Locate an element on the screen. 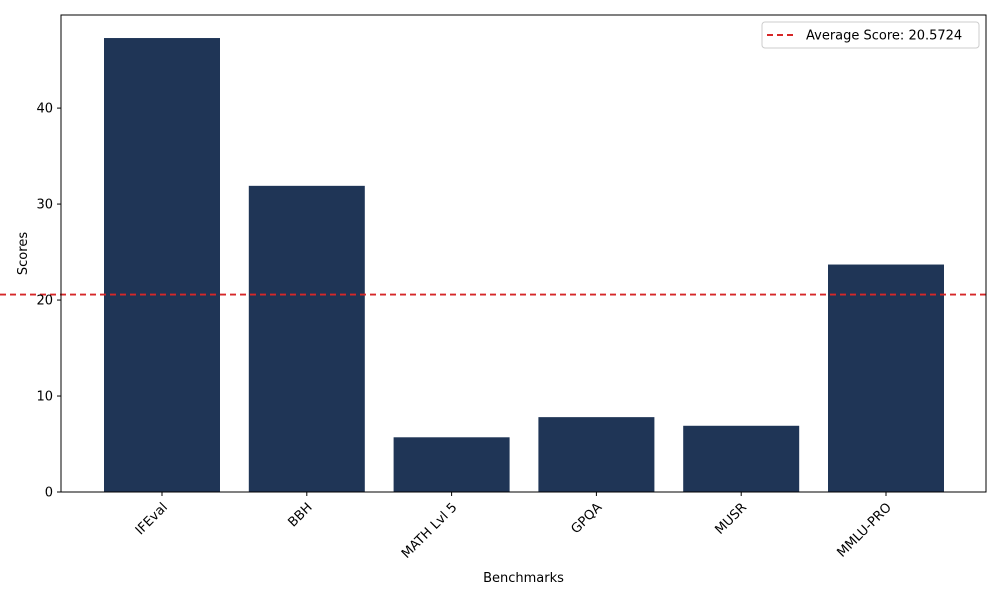 The image size is (1000, 600). legend-box is located at coordinates (870, 35).